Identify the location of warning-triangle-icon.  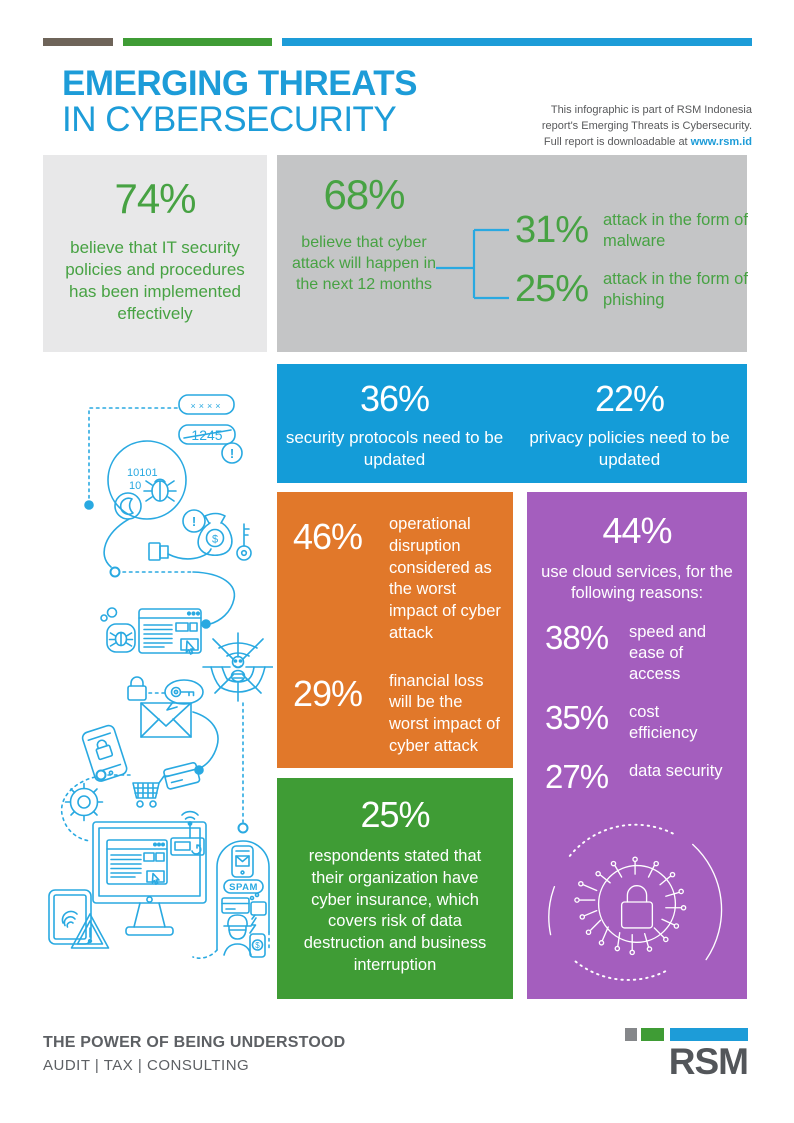
(90, 931).